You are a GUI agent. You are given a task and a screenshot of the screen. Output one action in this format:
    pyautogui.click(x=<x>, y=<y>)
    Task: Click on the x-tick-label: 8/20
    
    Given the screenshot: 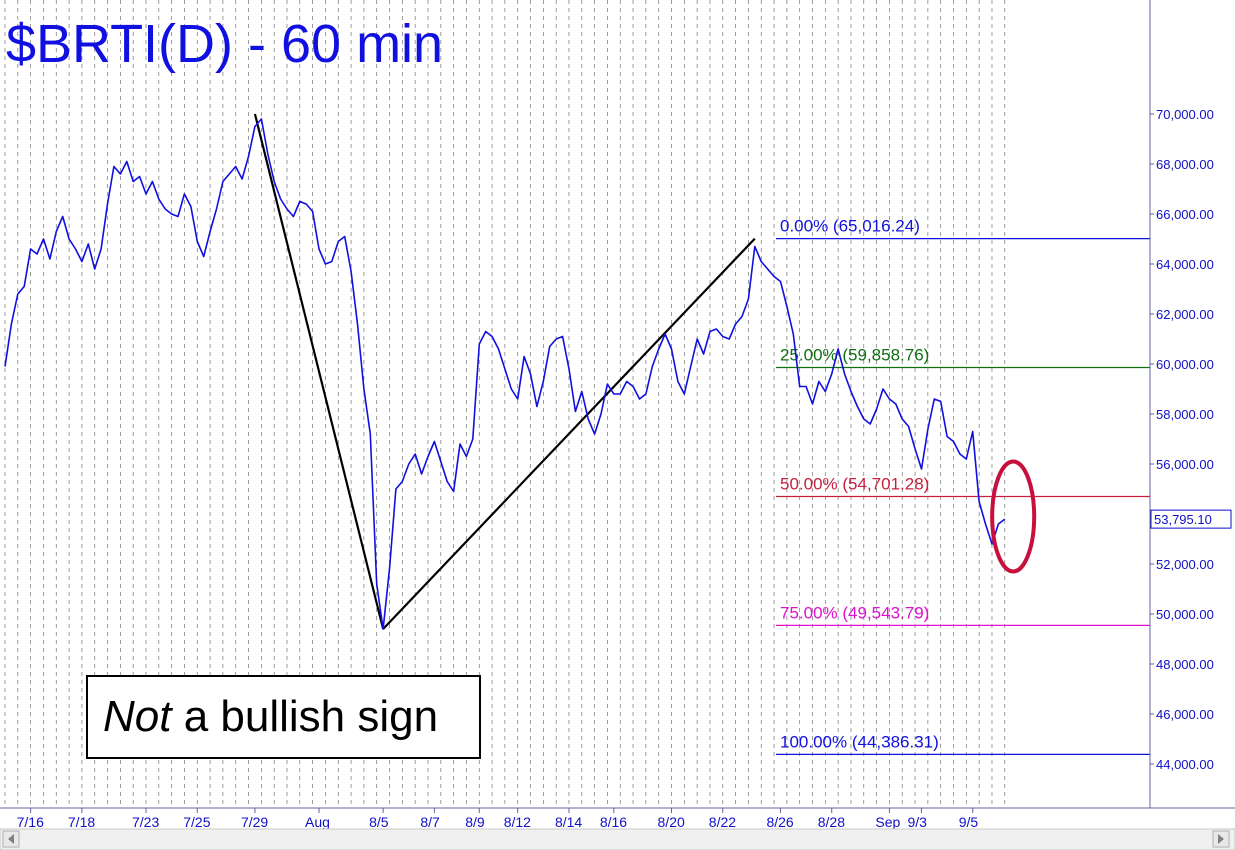 What is the action you would take?
    pyautogui.click(x=671, y=822)
    